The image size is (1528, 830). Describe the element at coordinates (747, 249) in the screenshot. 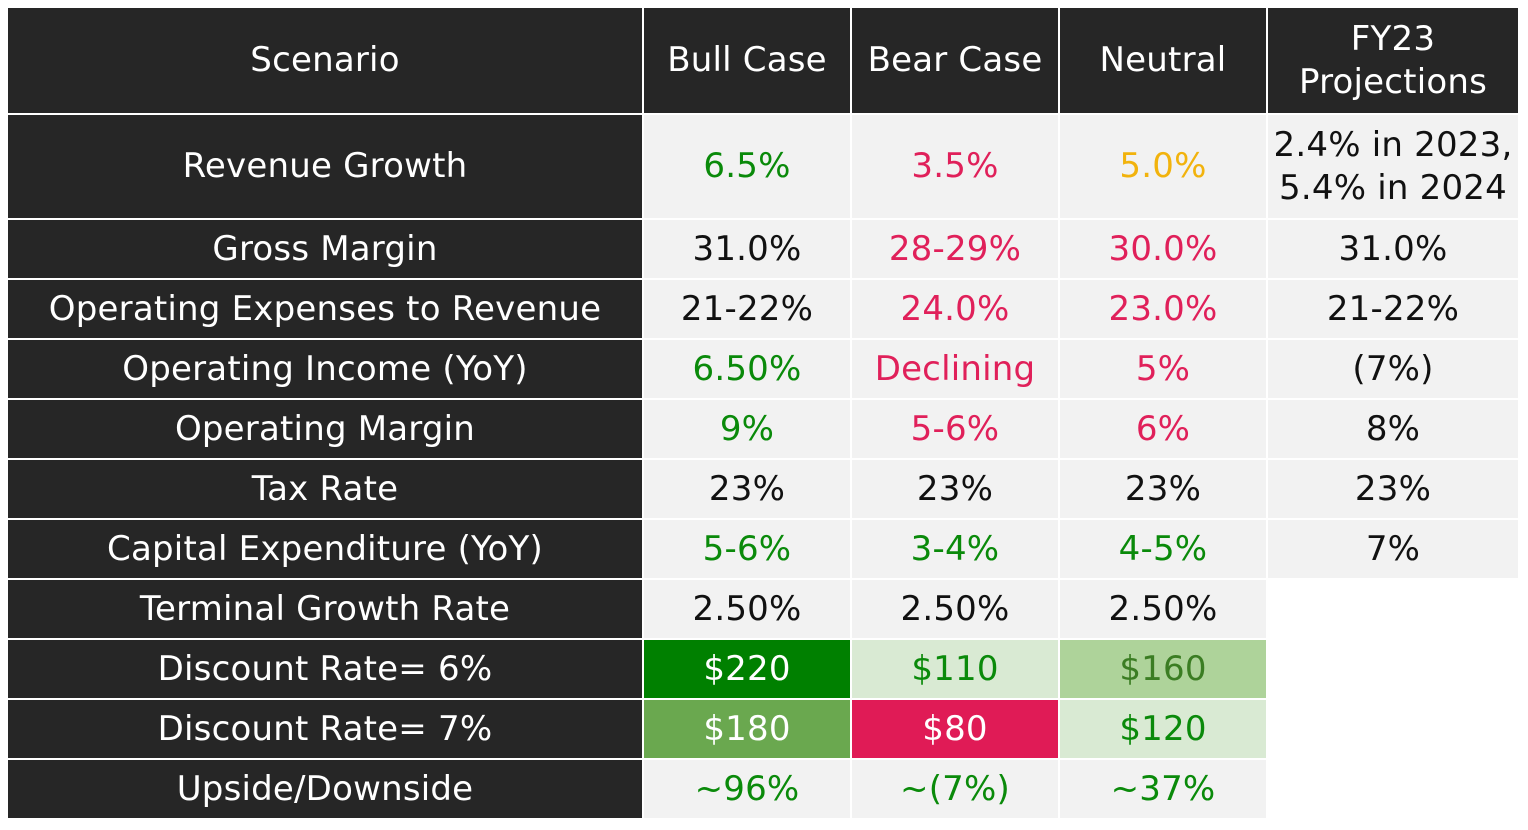

I see `cell-gross-margin-bull: 31.0%` at that location.